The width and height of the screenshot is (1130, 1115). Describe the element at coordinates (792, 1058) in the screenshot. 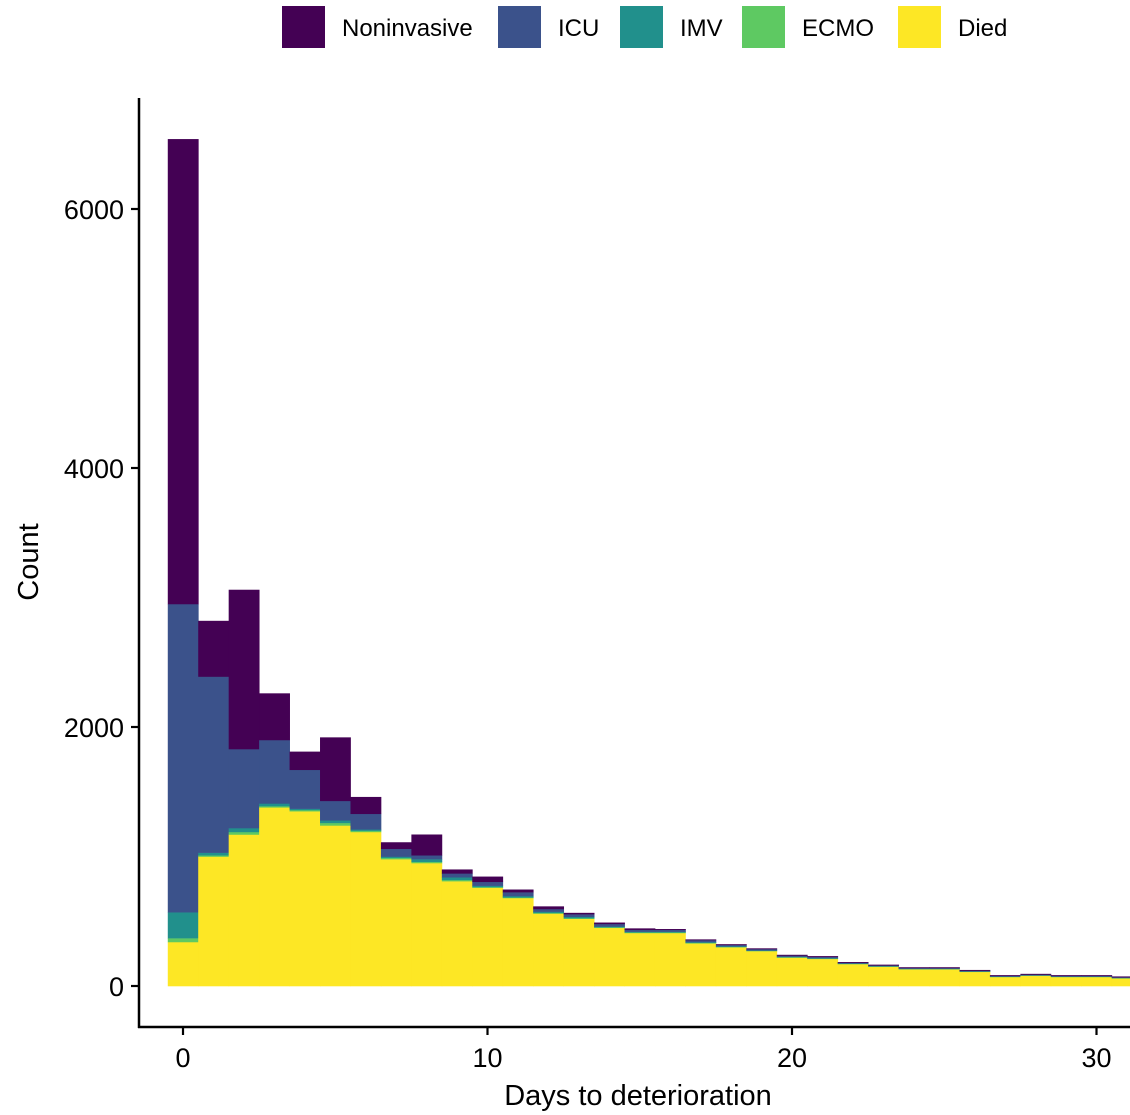

I see `x-tick-label-20: 20` at that location.